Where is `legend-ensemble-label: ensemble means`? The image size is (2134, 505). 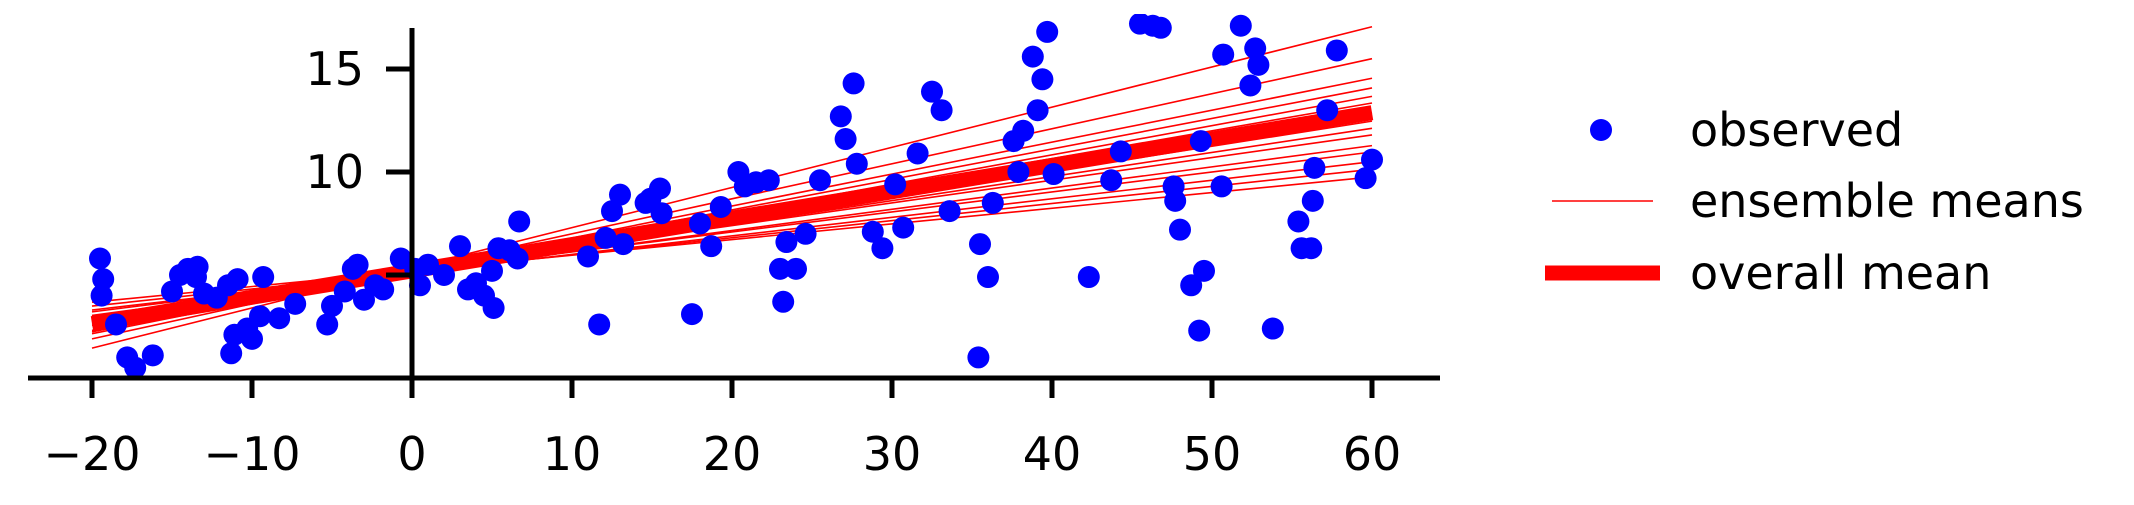
legend-ensemble-label: ensemble means is located at coordinates (1887, 201).